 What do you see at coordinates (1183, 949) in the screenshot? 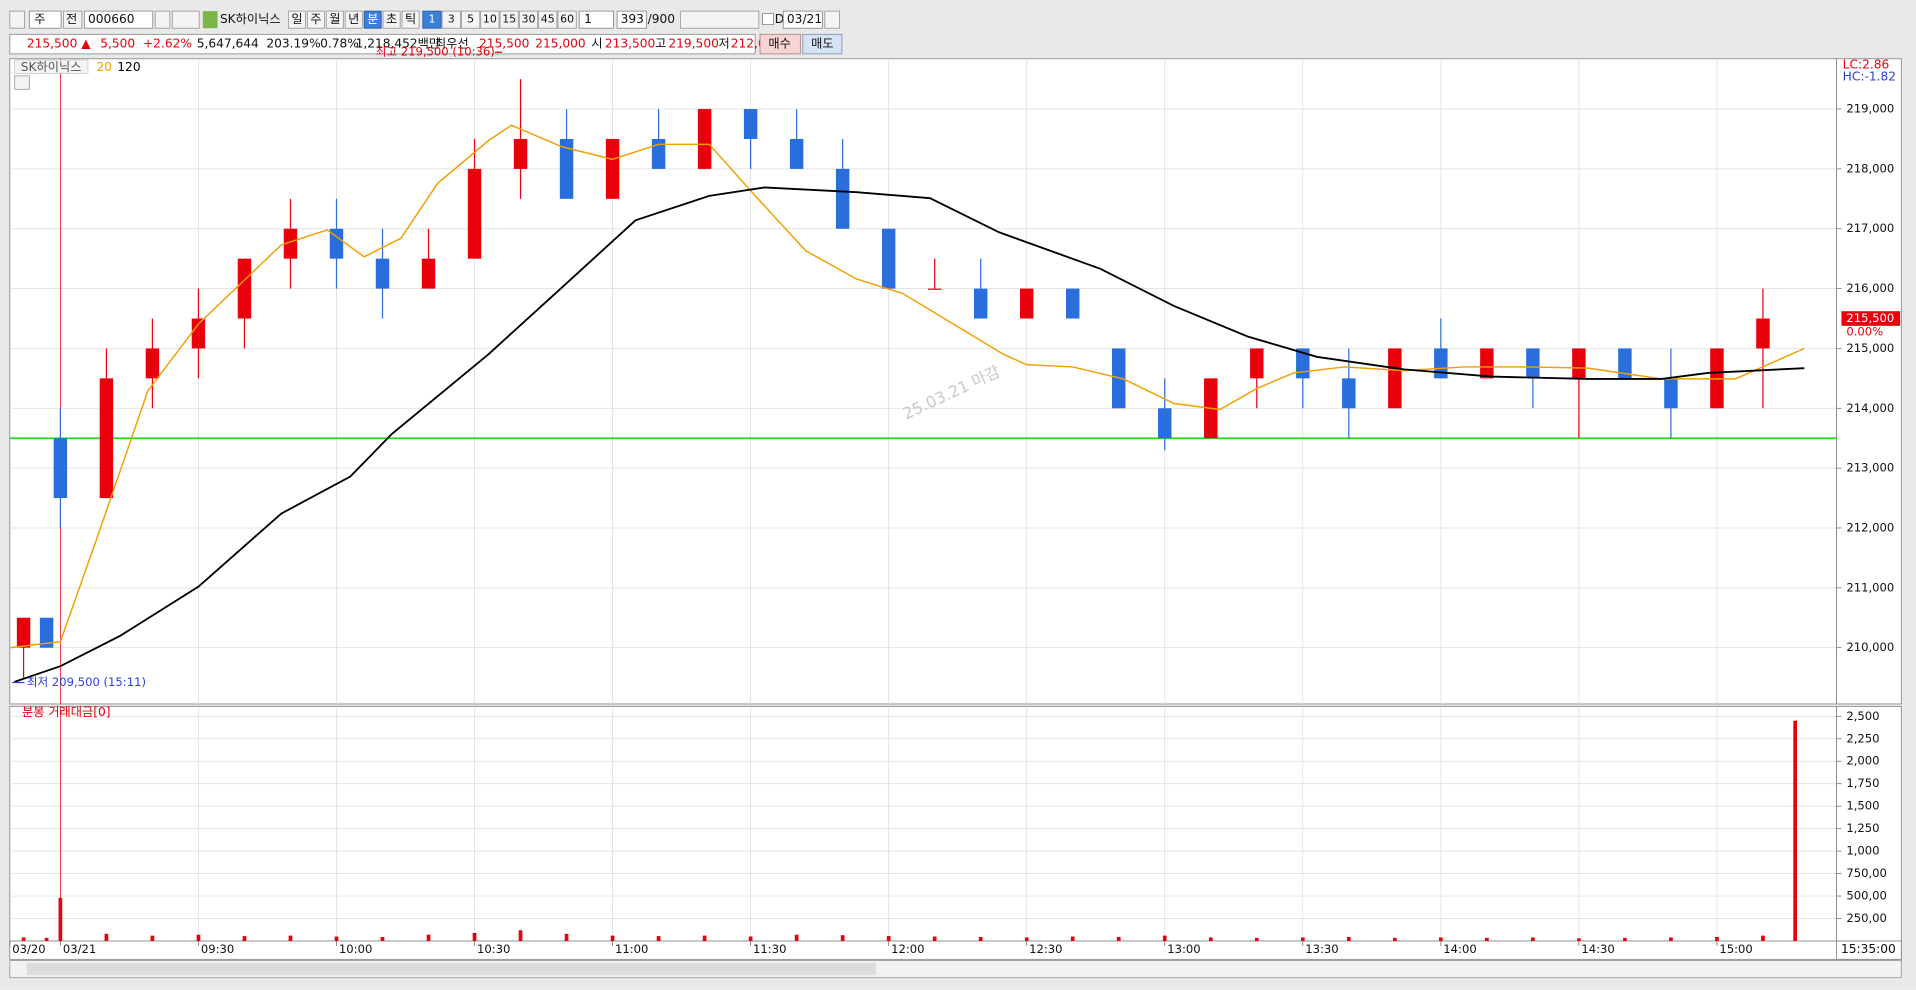
I see `x-tick-label: 13:00` at bounding box center [1183, 949].